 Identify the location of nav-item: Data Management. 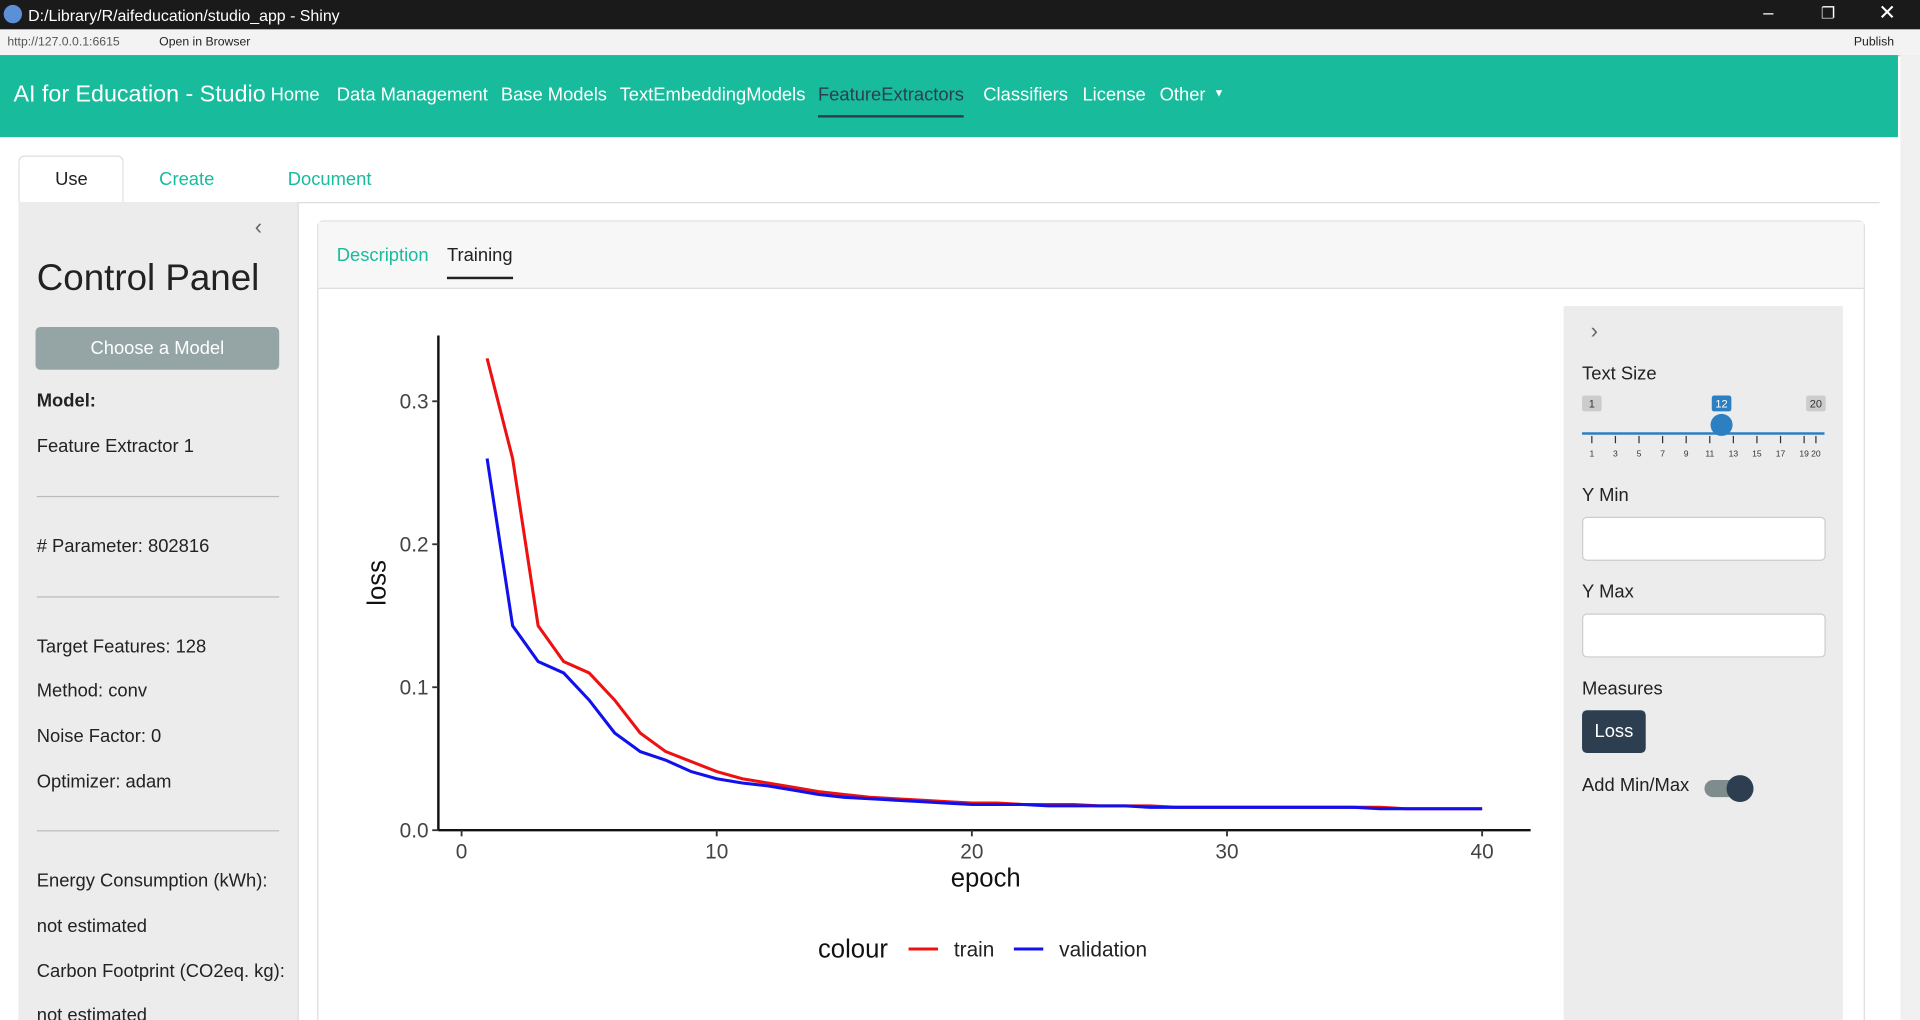
(412, 95).